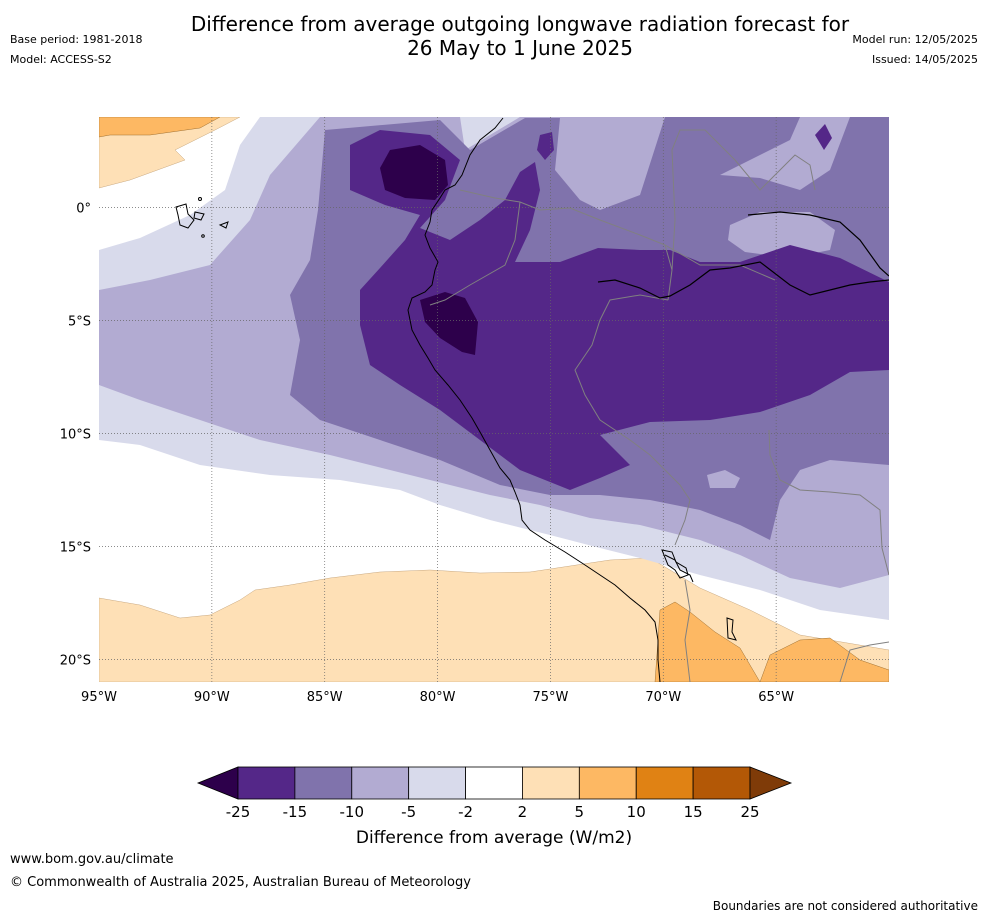 Image resolution: width=988 pixels, height=919 pixels. What do you see at coordinates (92, 859) in the screenshot?
I see `footer-url: www.bom.gov.au/climate` at bounding box center [92, 859].